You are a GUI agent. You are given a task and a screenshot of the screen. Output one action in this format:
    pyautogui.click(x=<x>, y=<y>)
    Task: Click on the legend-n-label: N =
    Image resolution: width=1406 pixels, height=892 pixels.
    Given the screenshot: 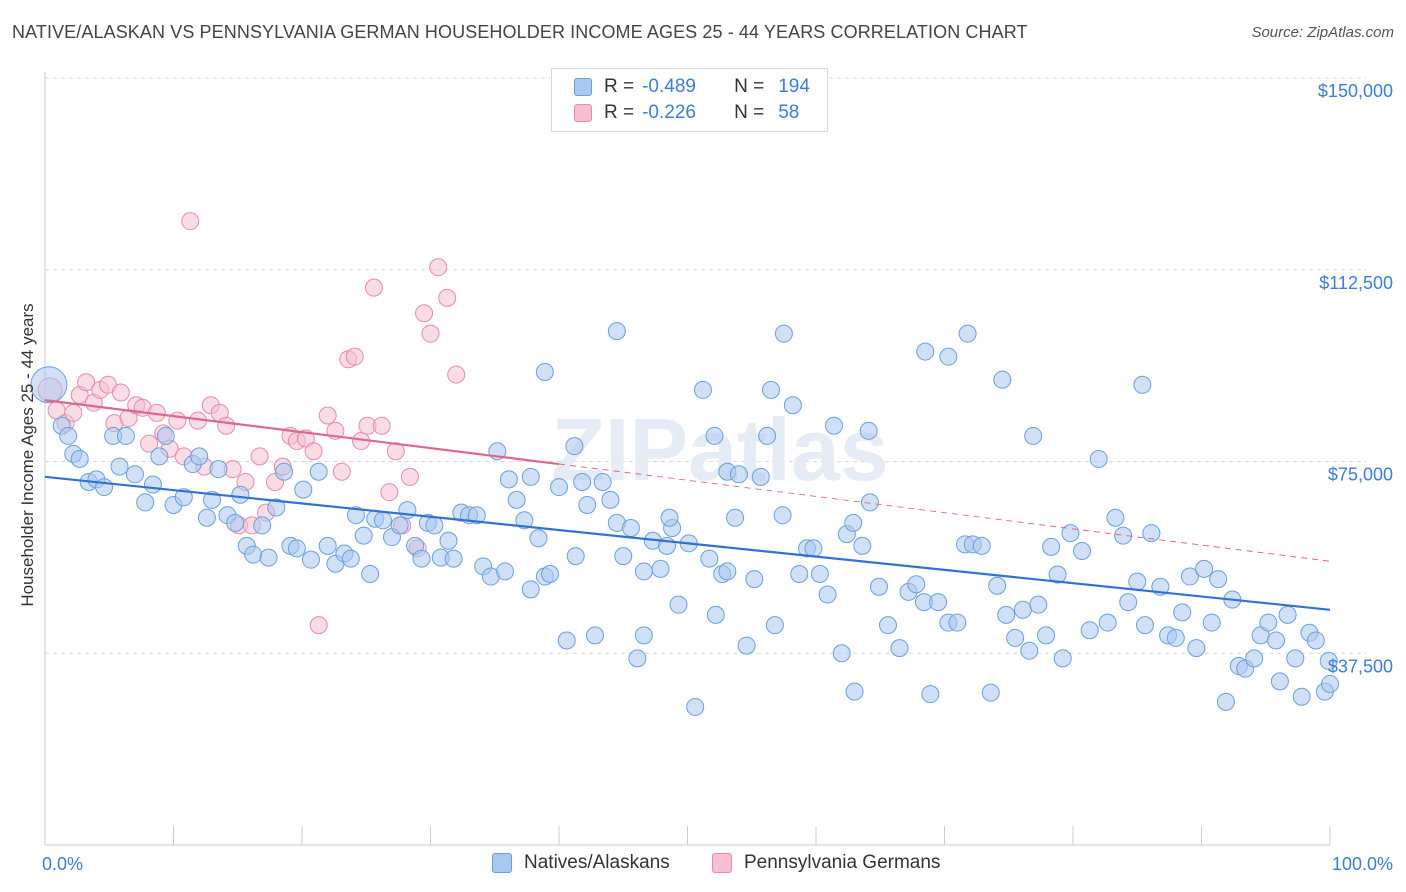 What is the action you would take?
    pyautogui.click(x=749, y=86)
    